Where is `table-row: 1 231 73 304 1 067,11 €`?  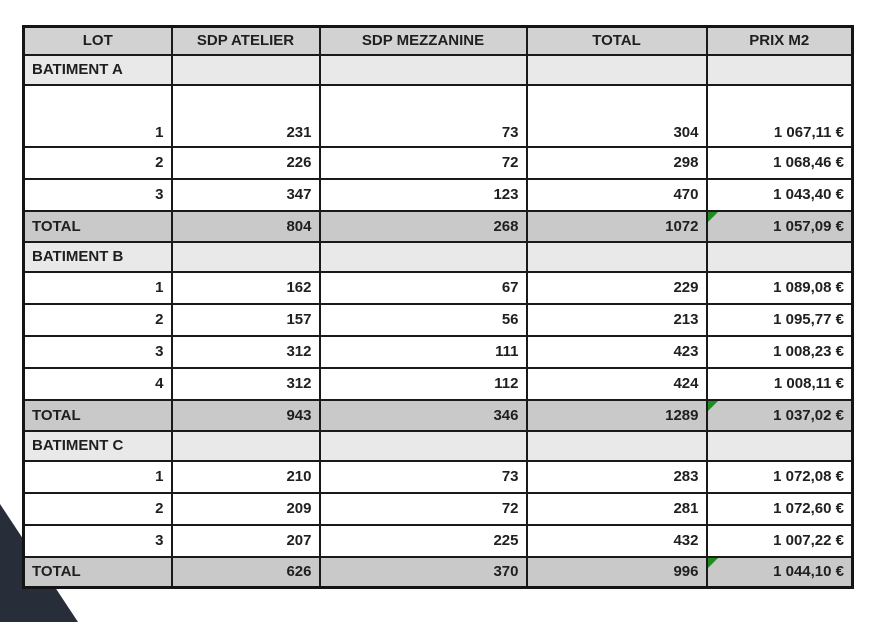 table-row: 1 231 73 304 1 067,11 € is located at coordinates (438, 115).